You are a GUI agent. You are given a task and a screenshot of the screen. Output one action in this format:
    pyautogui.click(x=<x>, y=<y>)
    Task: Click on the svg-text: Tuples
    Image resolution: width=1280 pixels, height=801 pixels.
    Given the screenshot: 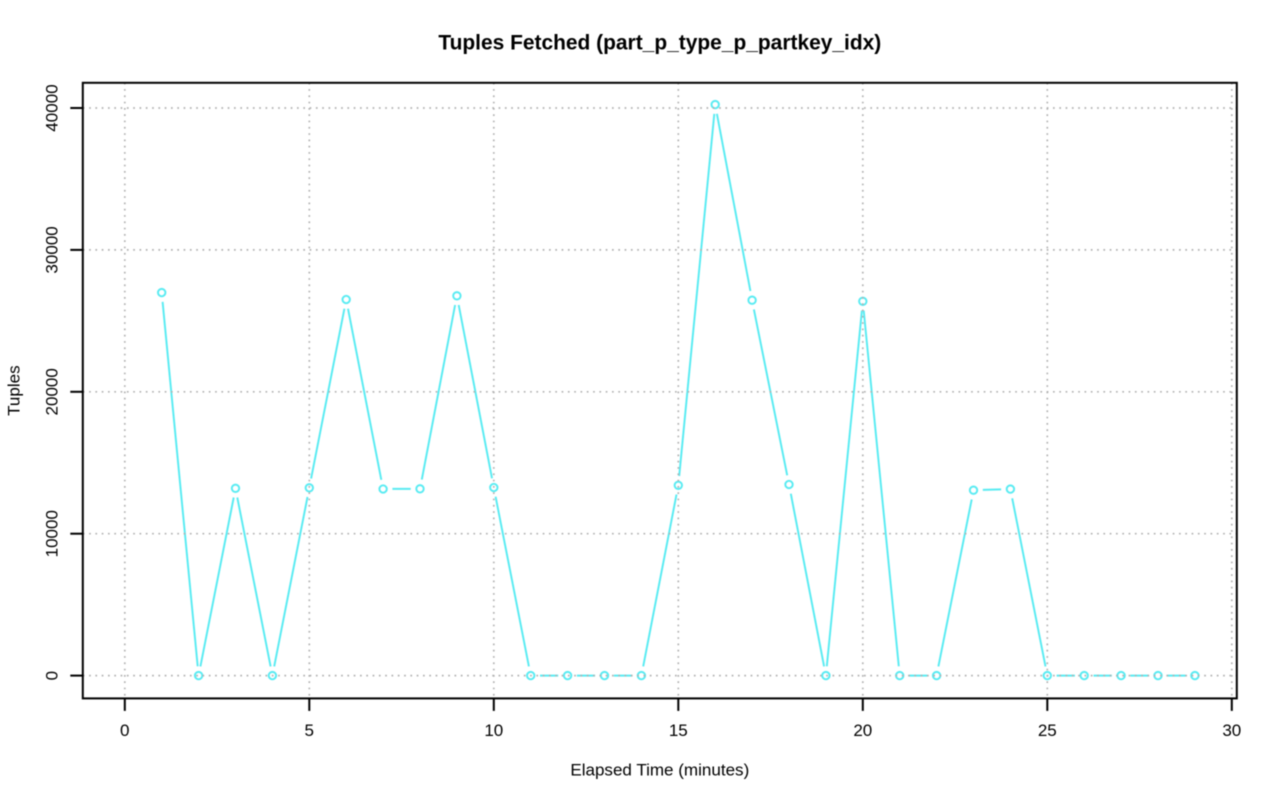 What is the action you would take?
    pyautogui.click(x=14, y=390)
    